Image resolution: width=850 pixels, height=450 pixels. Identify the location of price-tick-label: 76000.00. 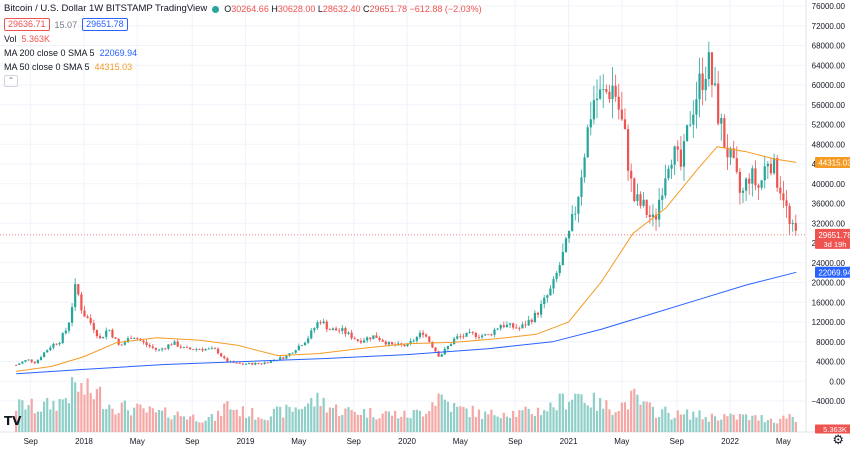
(829, 6).